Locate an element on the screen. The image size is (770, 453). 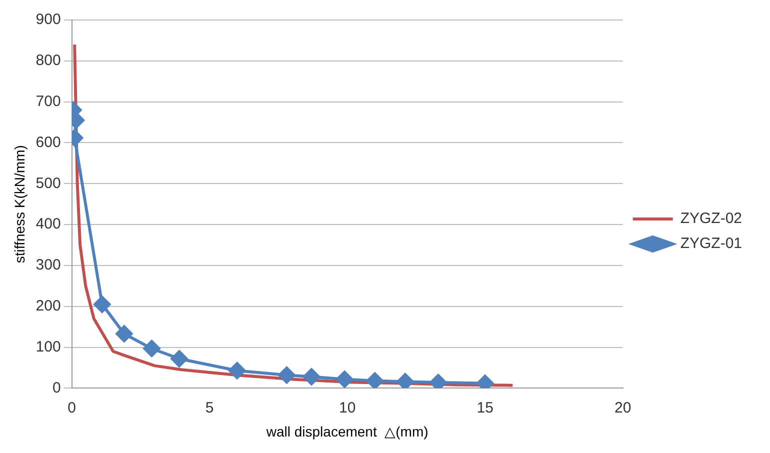
x-tick-label: 10 is located at coordinates (347, 407).